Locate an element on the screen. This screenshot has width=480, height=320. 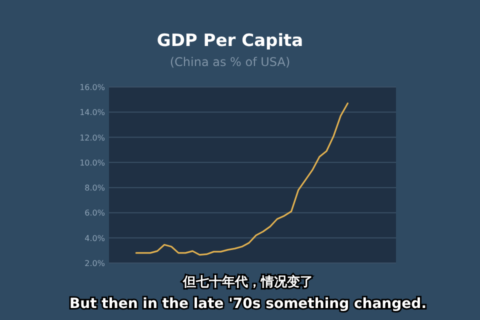
y-tick-label: 6.0% is located at coordinates (95, 213).